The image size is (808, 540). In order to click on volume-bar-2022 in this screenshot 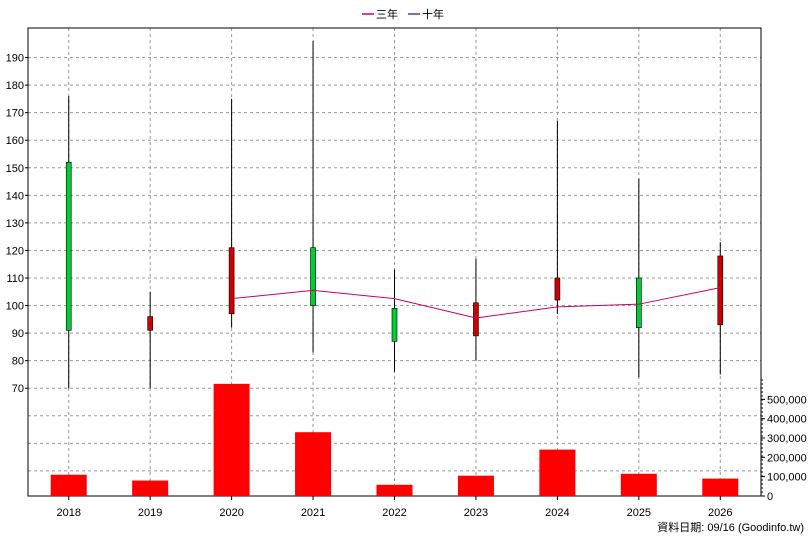, I will do `click(394, 490)`.